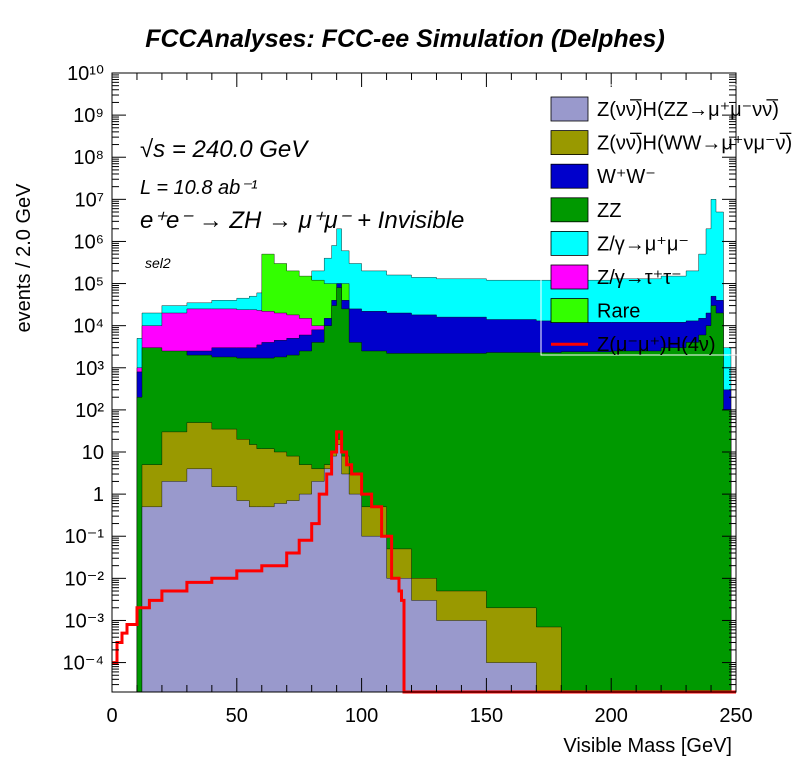 This screenshot has height=772, width=796. What do you see at coordinates (89, 242) in the screenshot?
I see `y-tick-label: 10⁶` at bounding box center [89, 242].